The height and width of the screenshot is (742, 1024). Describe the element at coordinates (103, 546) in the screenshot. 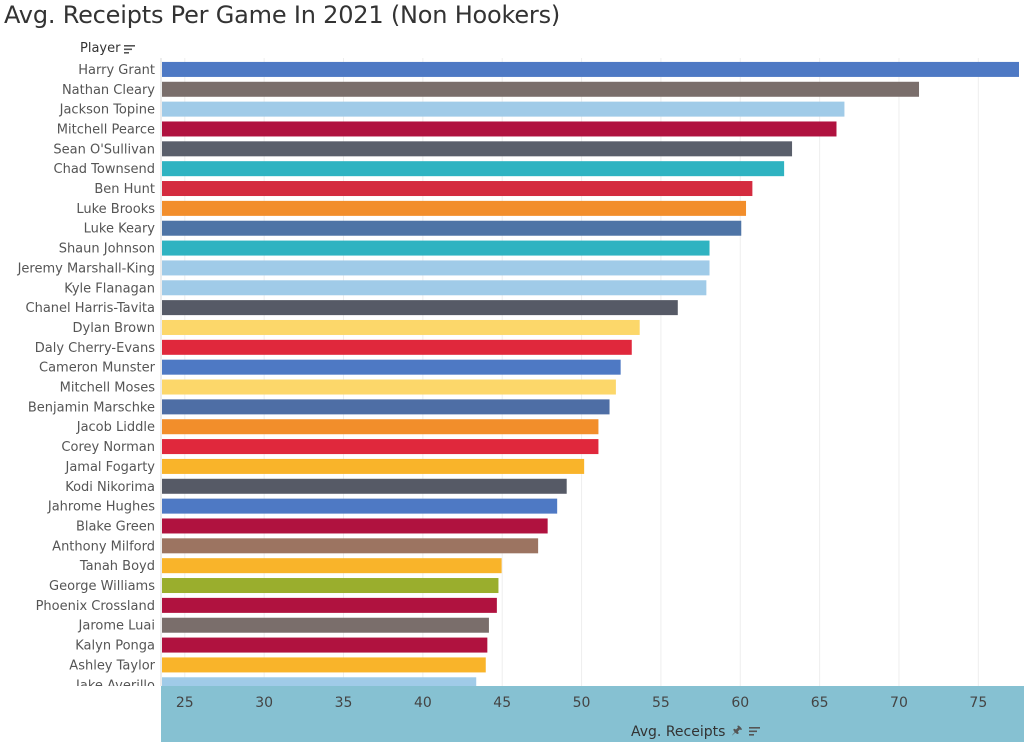

I see `category-label: Anthony Milford` at that location.